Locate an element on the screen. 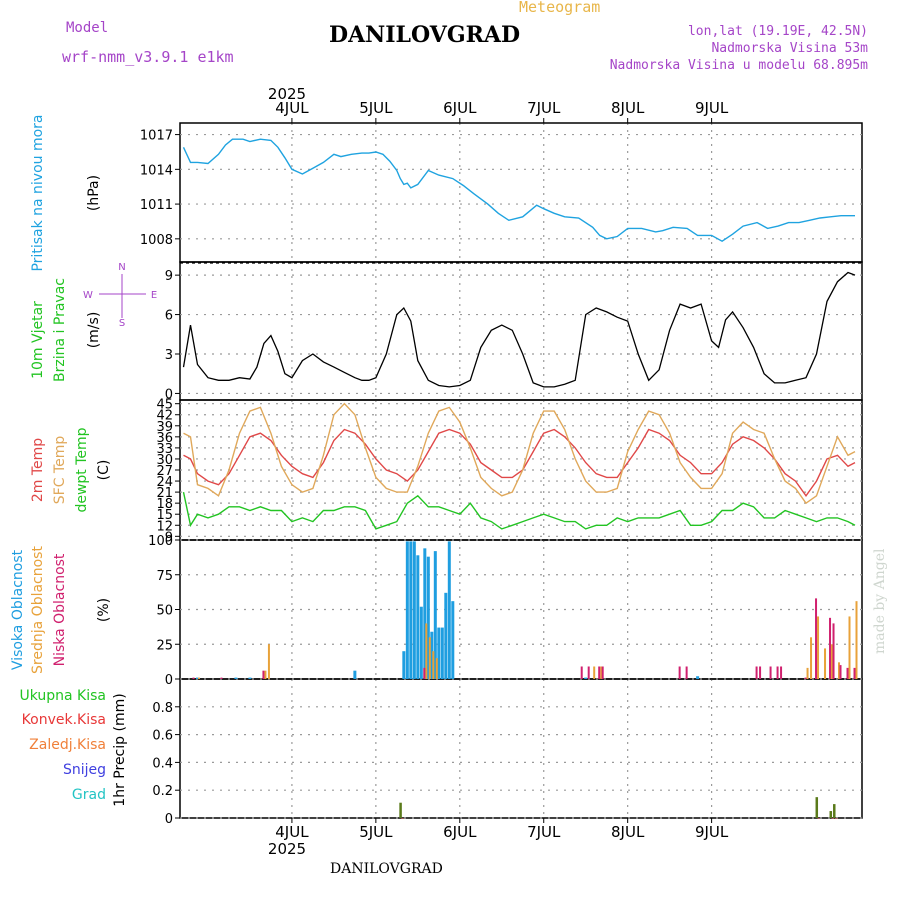  station-title: DANILOVGRAD is located at coordinates (425, 35).